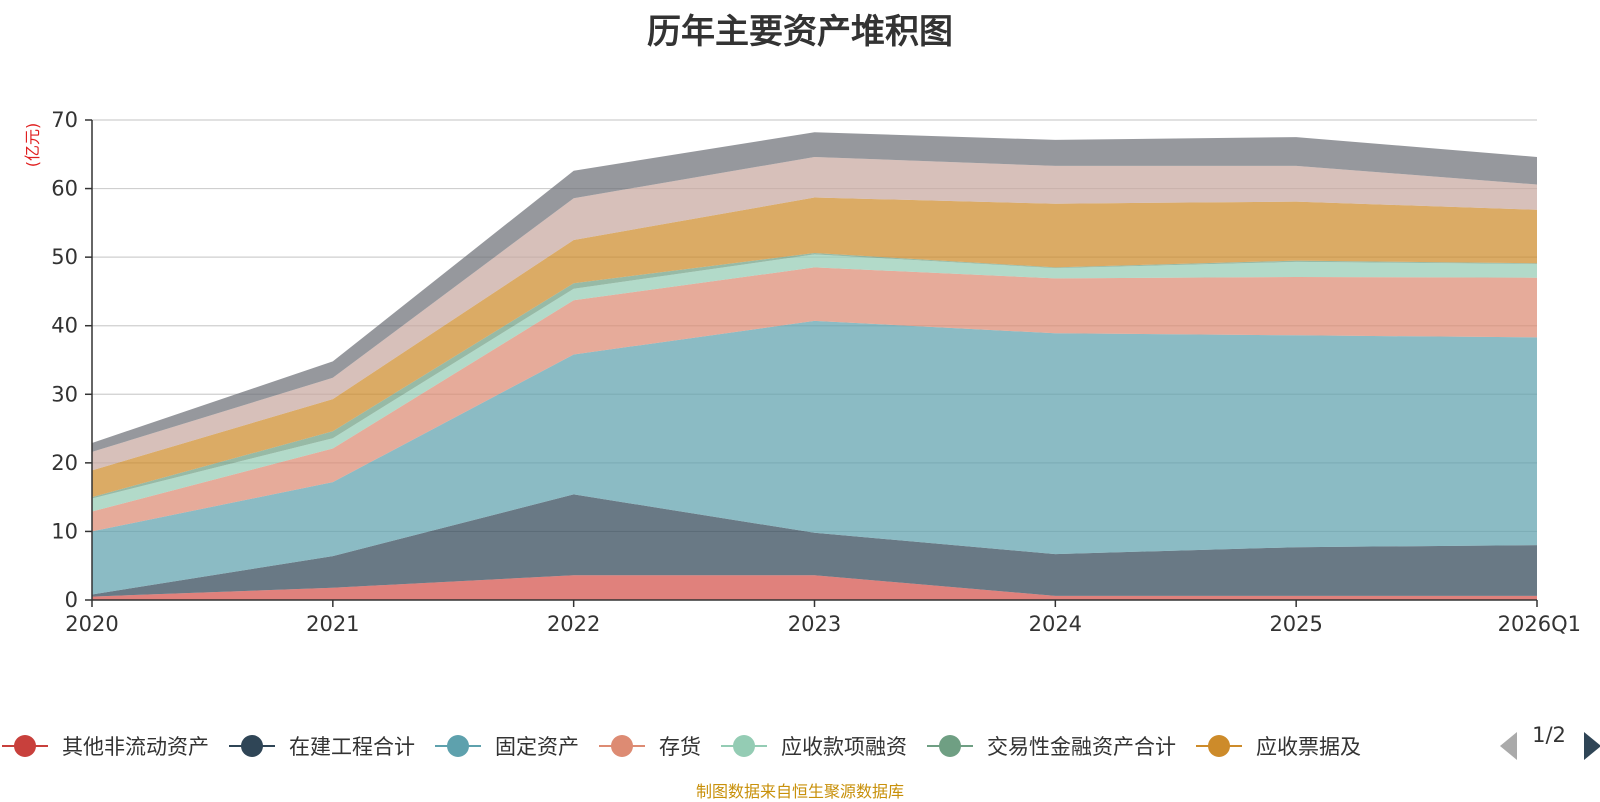 The height and width of the screenshot is (802, 1600). Describe the element at coordinates (844, 747) in the screenshot. I see `legend-label: 应收款项融资` at that location.